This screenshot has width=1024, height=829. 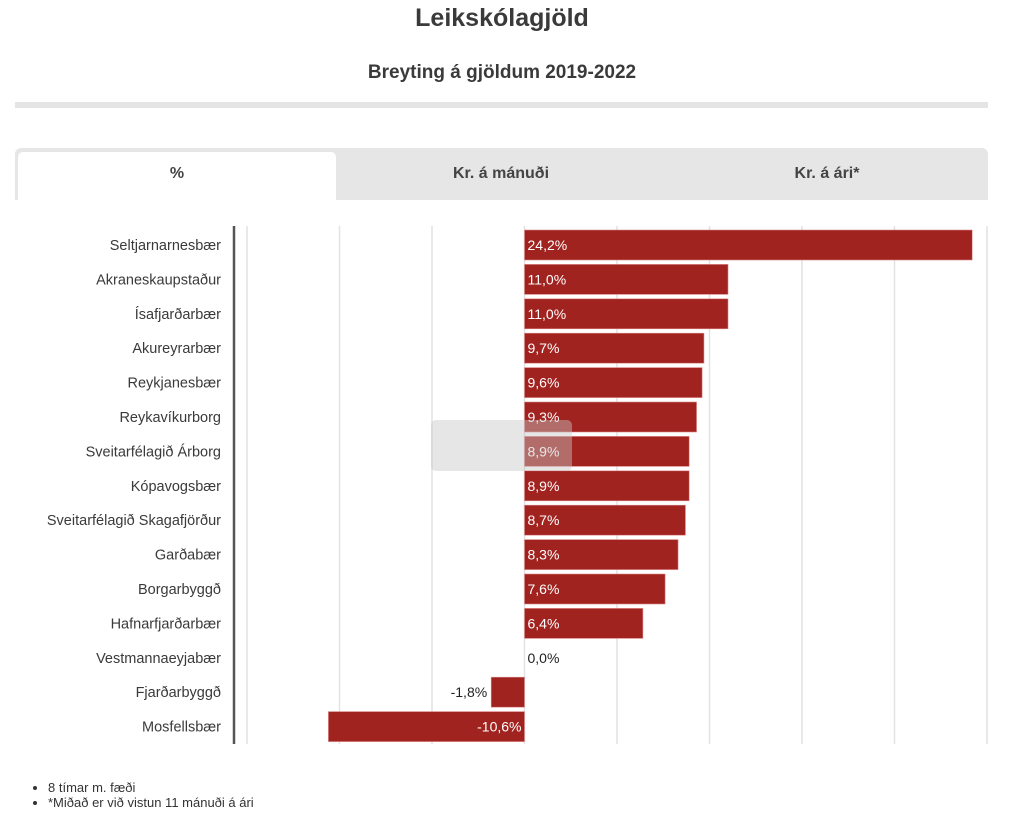 I want to click on category-label: Garðabær, so click(x=188, y=556).